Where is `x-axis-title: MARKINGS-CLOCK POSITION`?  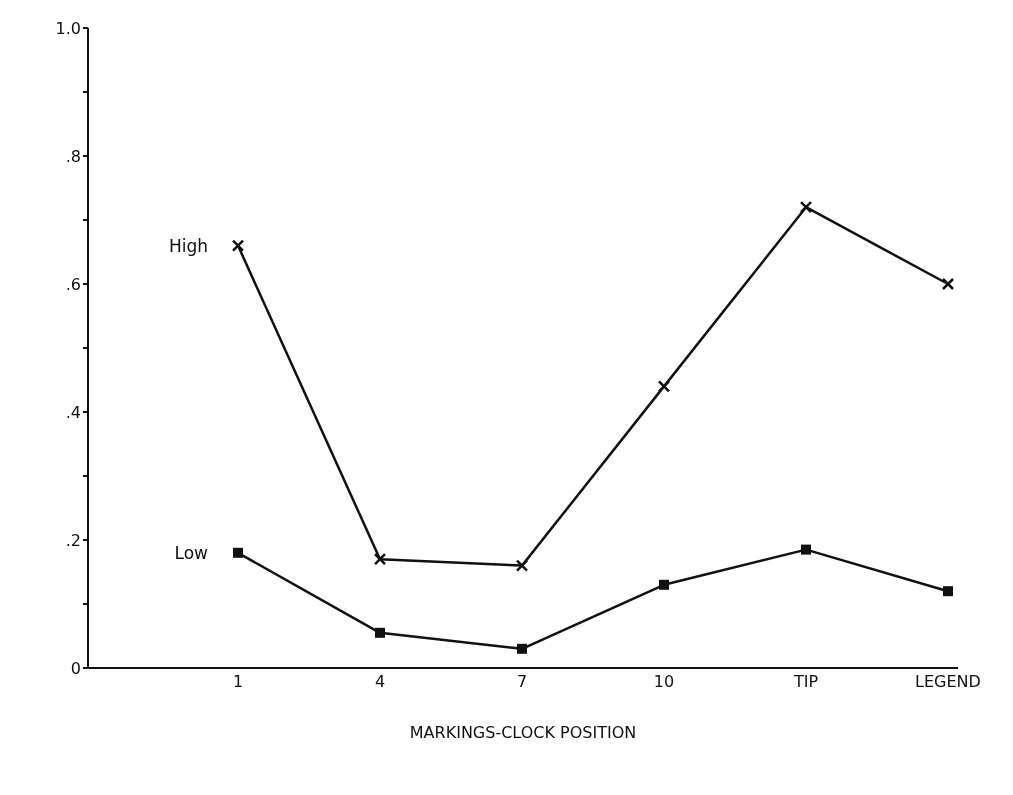
x-axis-title: MARKINGS-CLOCK POSITION is located at coordinates (523, 732).